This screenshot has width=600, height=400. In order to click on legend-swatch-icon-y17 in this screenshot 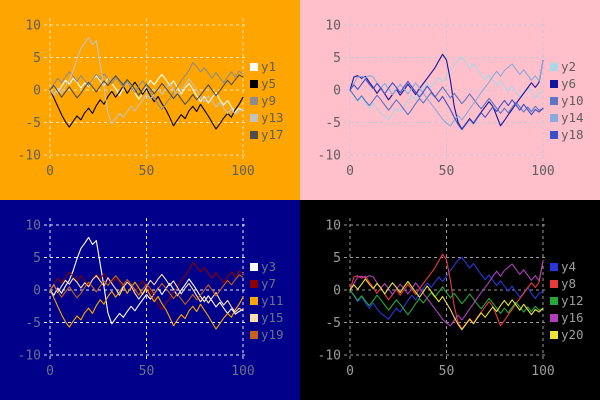, I will do `click(254, 134)`.